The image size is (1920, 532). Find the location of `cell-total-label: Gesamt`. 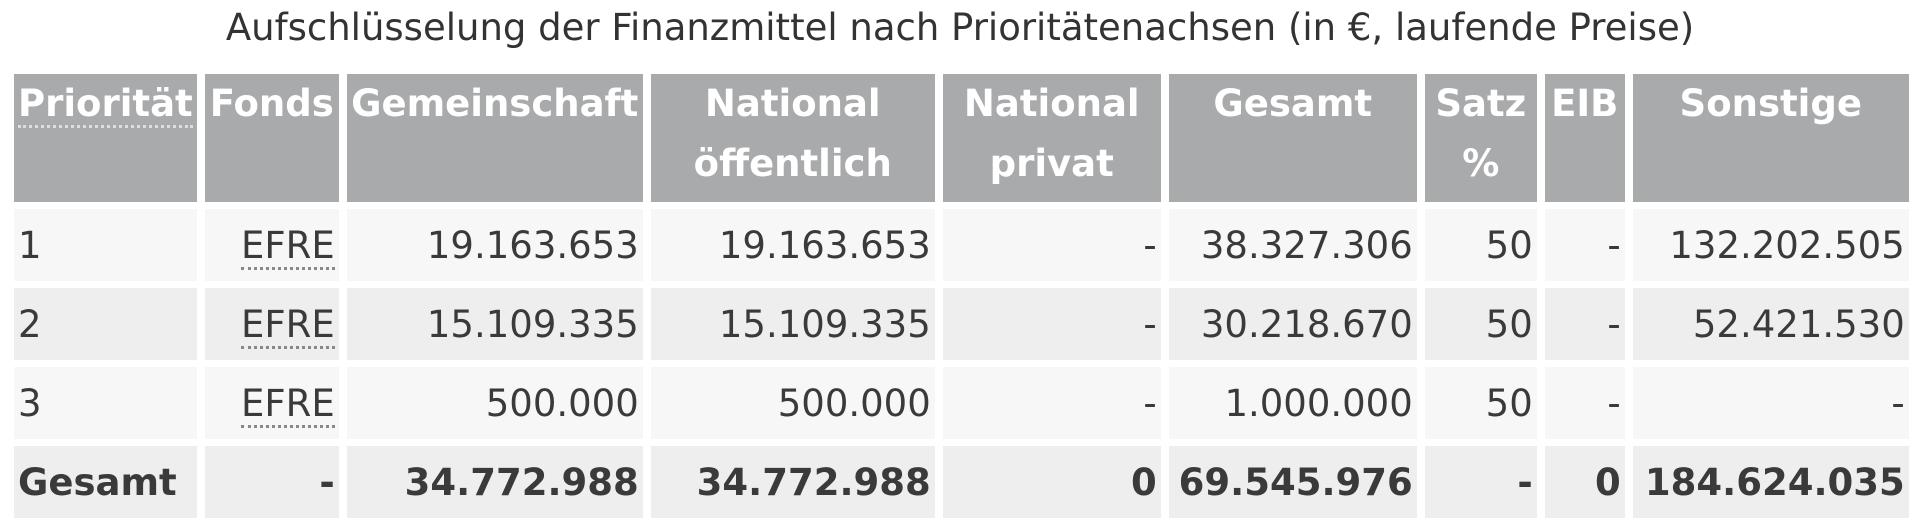

cell-total-label: Gesamt is located at coordinates (105, 482).